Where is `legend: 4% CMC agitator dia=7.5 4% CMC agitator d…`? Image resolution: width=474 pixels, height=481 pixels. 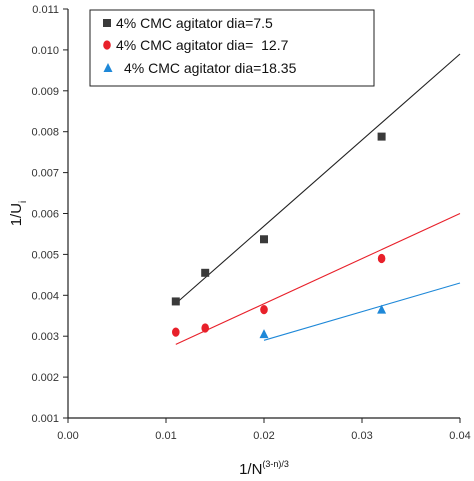 legend: 4% CMC agitator dia=7.5 4% CMC agitator d… is located at coordinates (232, 48).